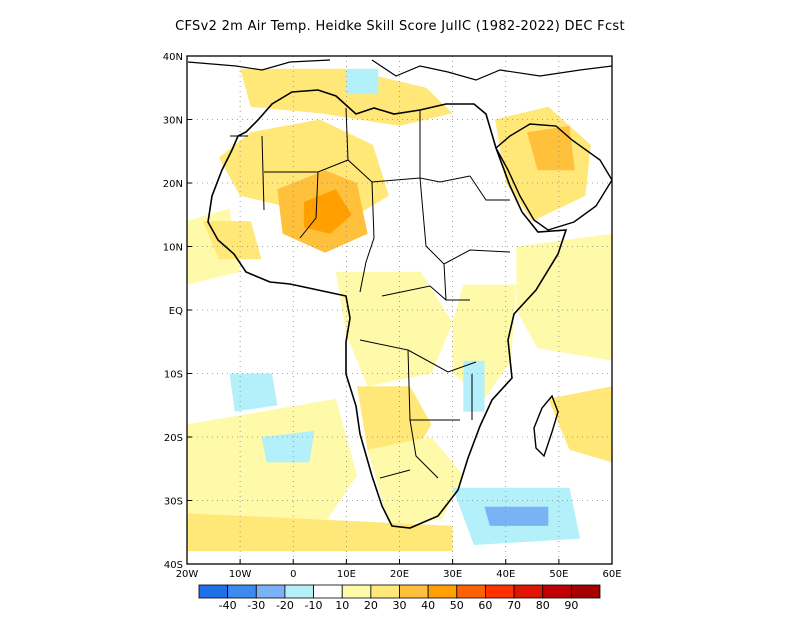 This screenshot has height=618, width=800. I want to click on arabia-coastline, so click(553, 177).